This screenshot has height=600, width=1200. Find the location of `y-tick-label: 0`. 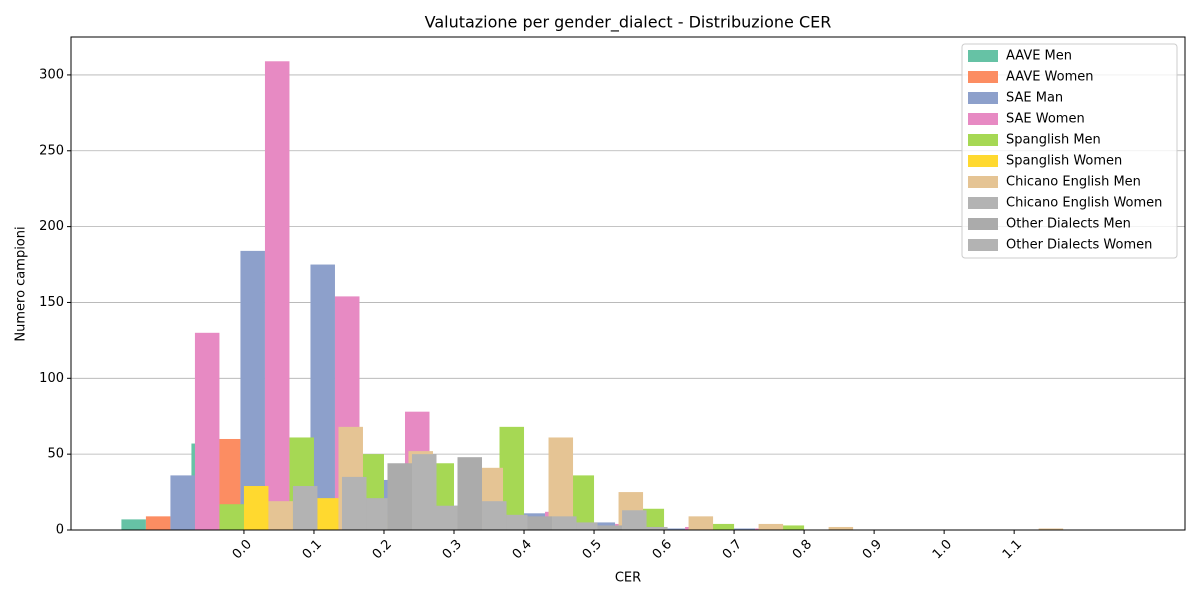

y-tick-label: 0 is located at coordinates (60, 530).